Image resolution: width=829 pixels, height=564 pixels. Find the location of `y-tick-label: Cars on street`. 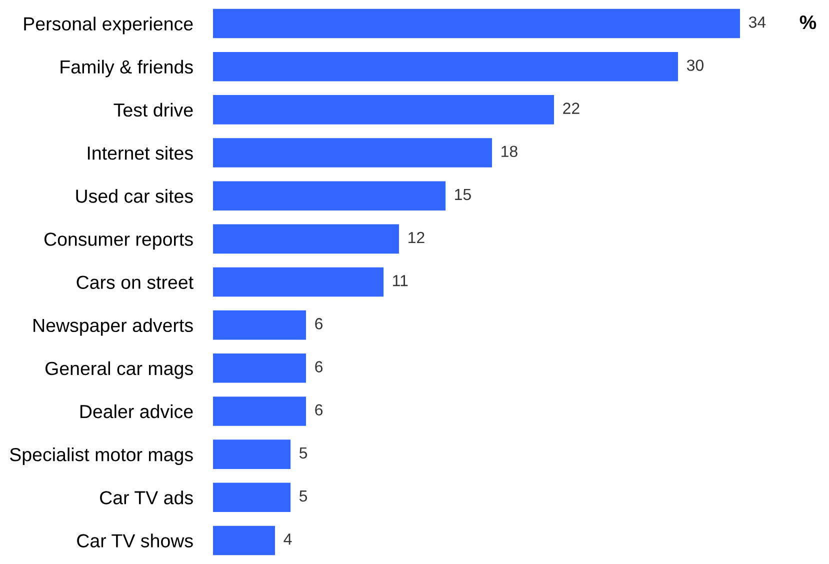

y-tick-label: Cars on street is located at coordinates (135, 282).